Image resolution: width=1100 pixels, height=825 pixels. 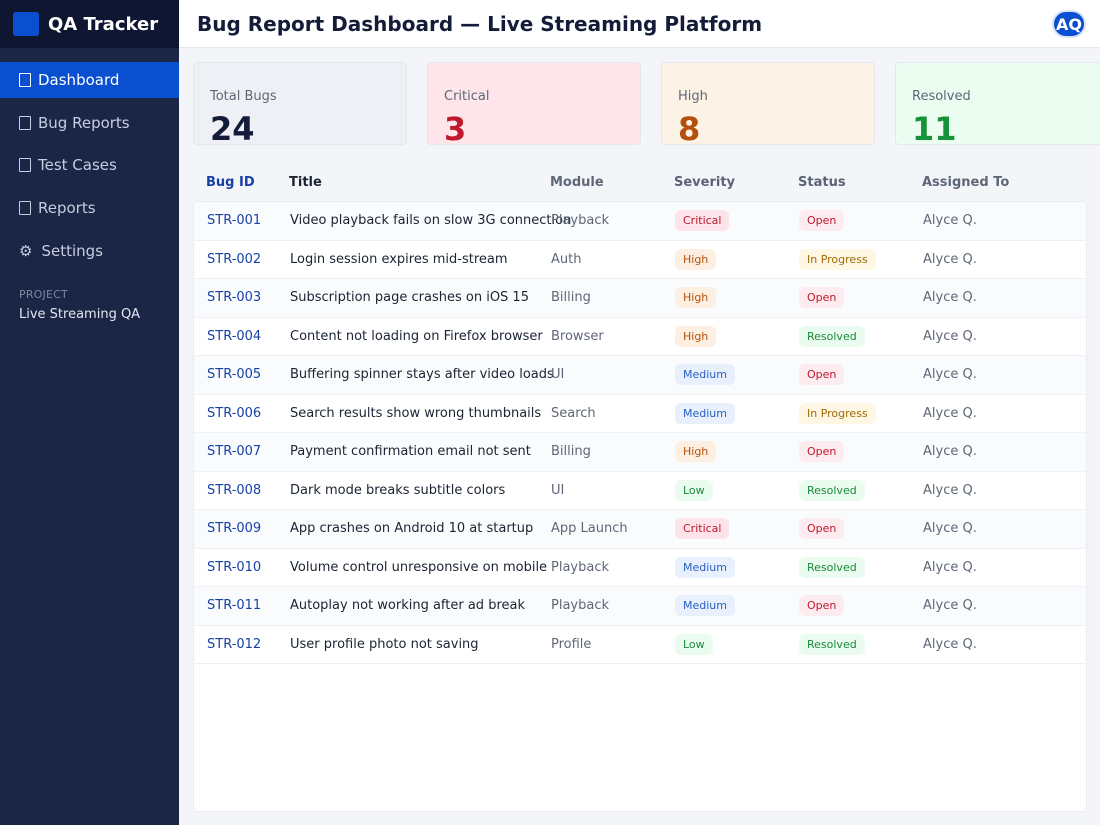 I want to click on app-logo-icon, so click(x=26, y=24).